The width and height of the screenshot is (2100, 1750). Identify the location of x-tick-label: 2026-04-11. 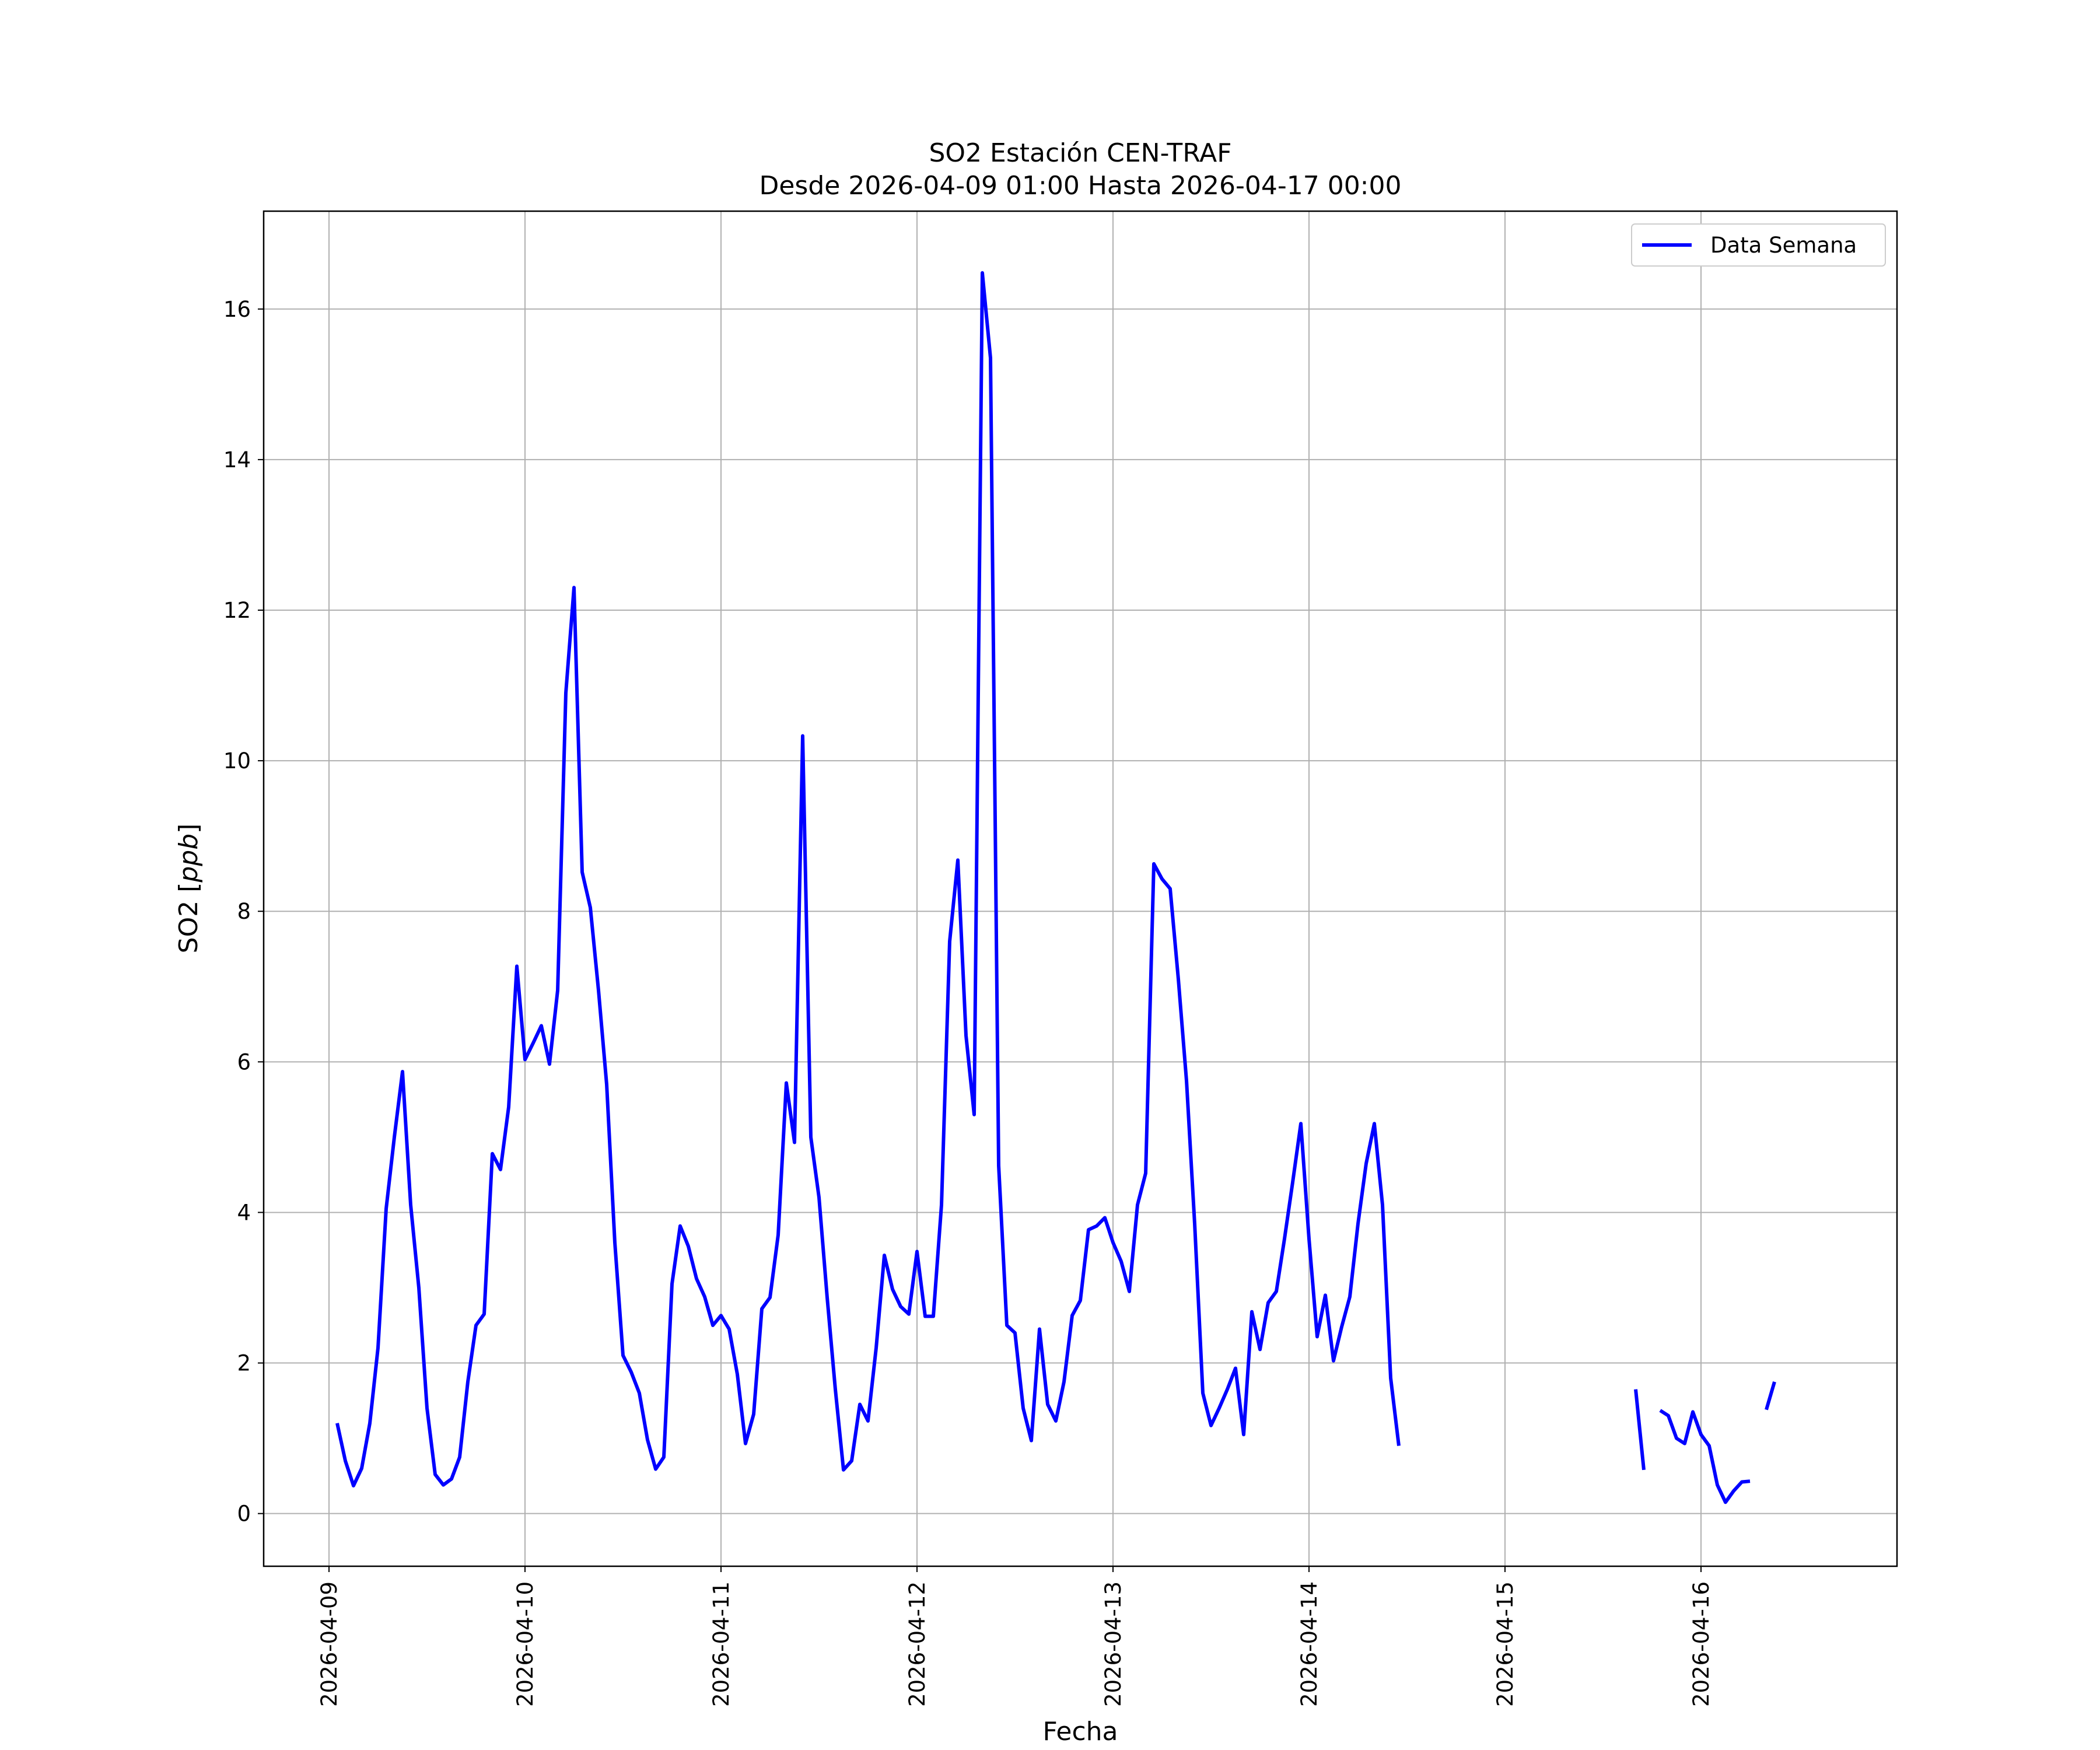
(722, 1644).